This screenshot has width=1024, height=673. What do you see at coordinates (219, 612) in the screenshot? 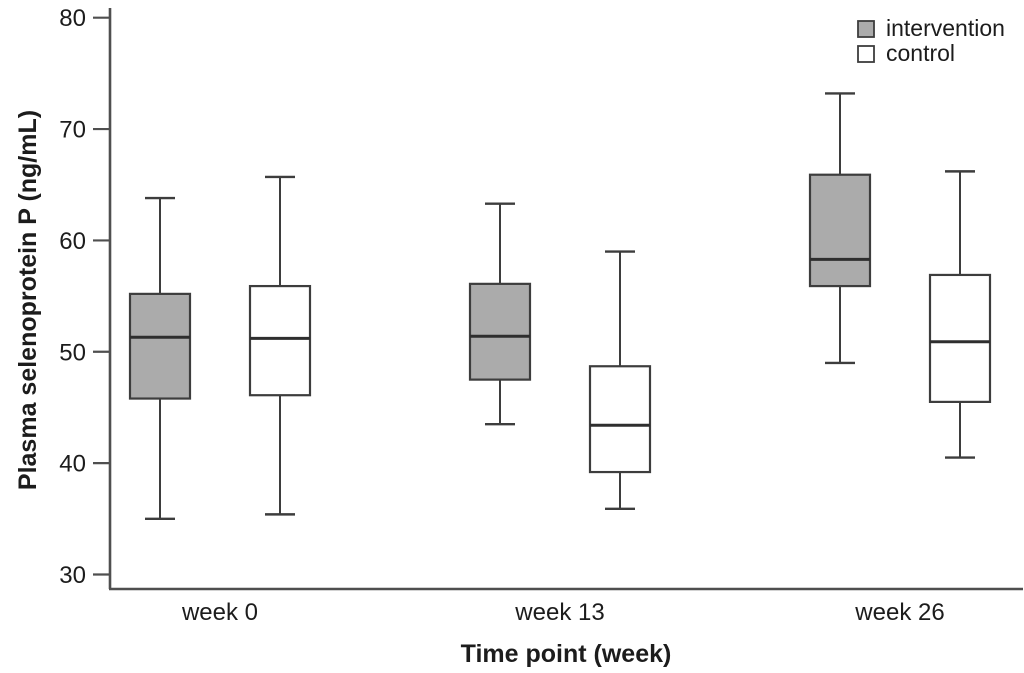
I see `x-category-label: week 0` at bounding box center [219, 612].